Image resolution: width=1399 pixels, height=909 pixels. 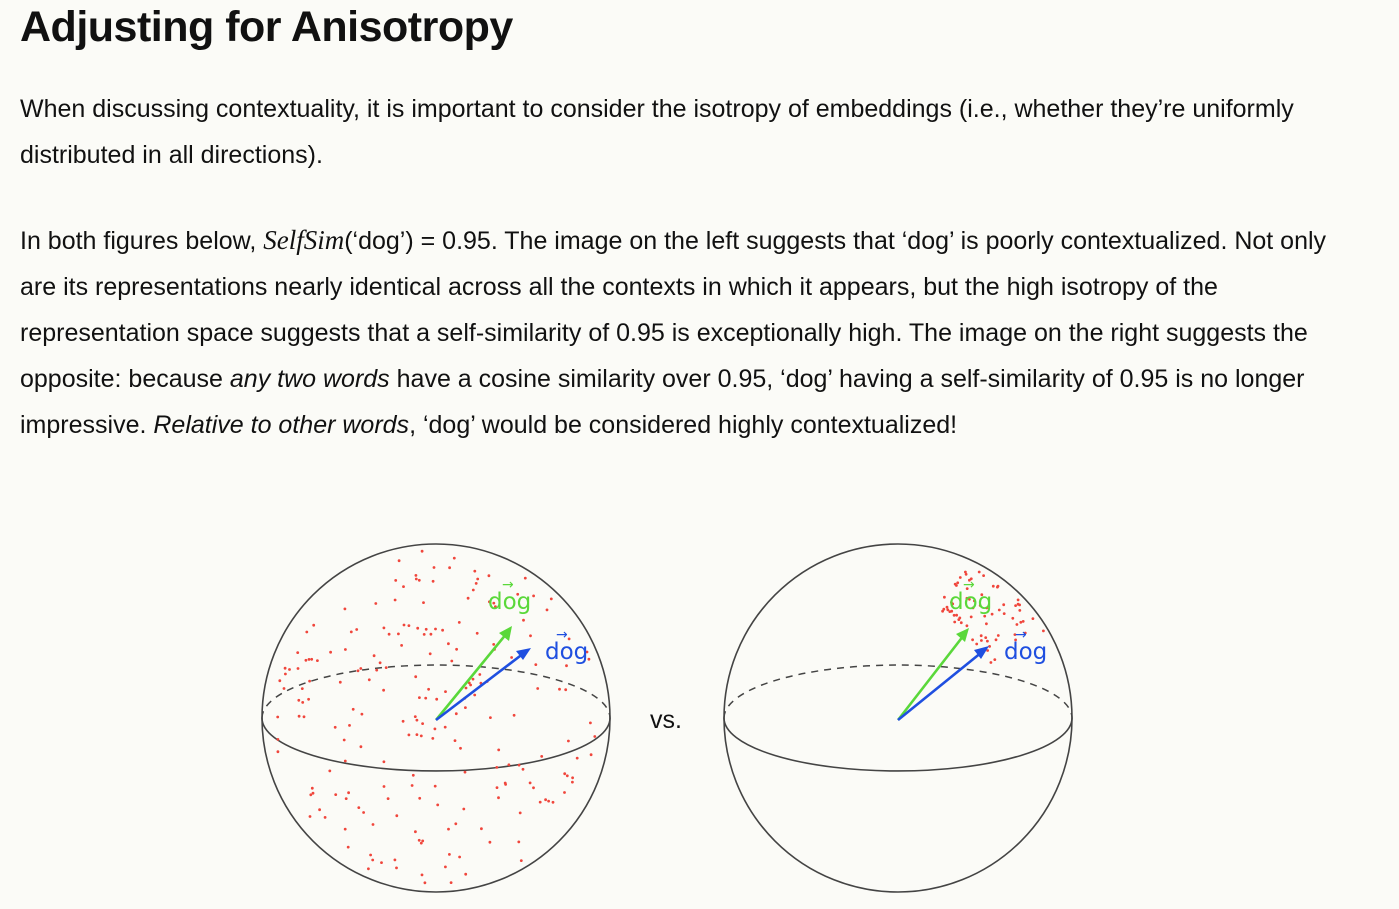 I want to click on emphasis-any-two-words: any two words, so click(x=309, y=379).